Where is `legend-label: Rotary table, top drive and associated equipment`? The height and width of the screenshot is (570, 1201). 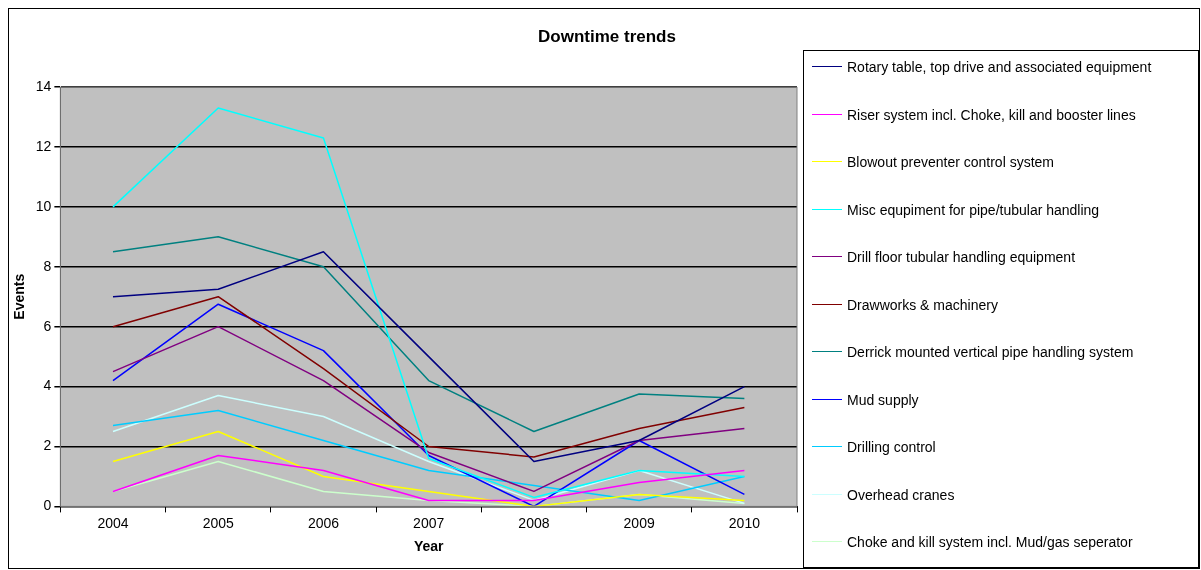
legend-label: Rotary table, top drive and associated equipment is located at coordinates (999, 67).